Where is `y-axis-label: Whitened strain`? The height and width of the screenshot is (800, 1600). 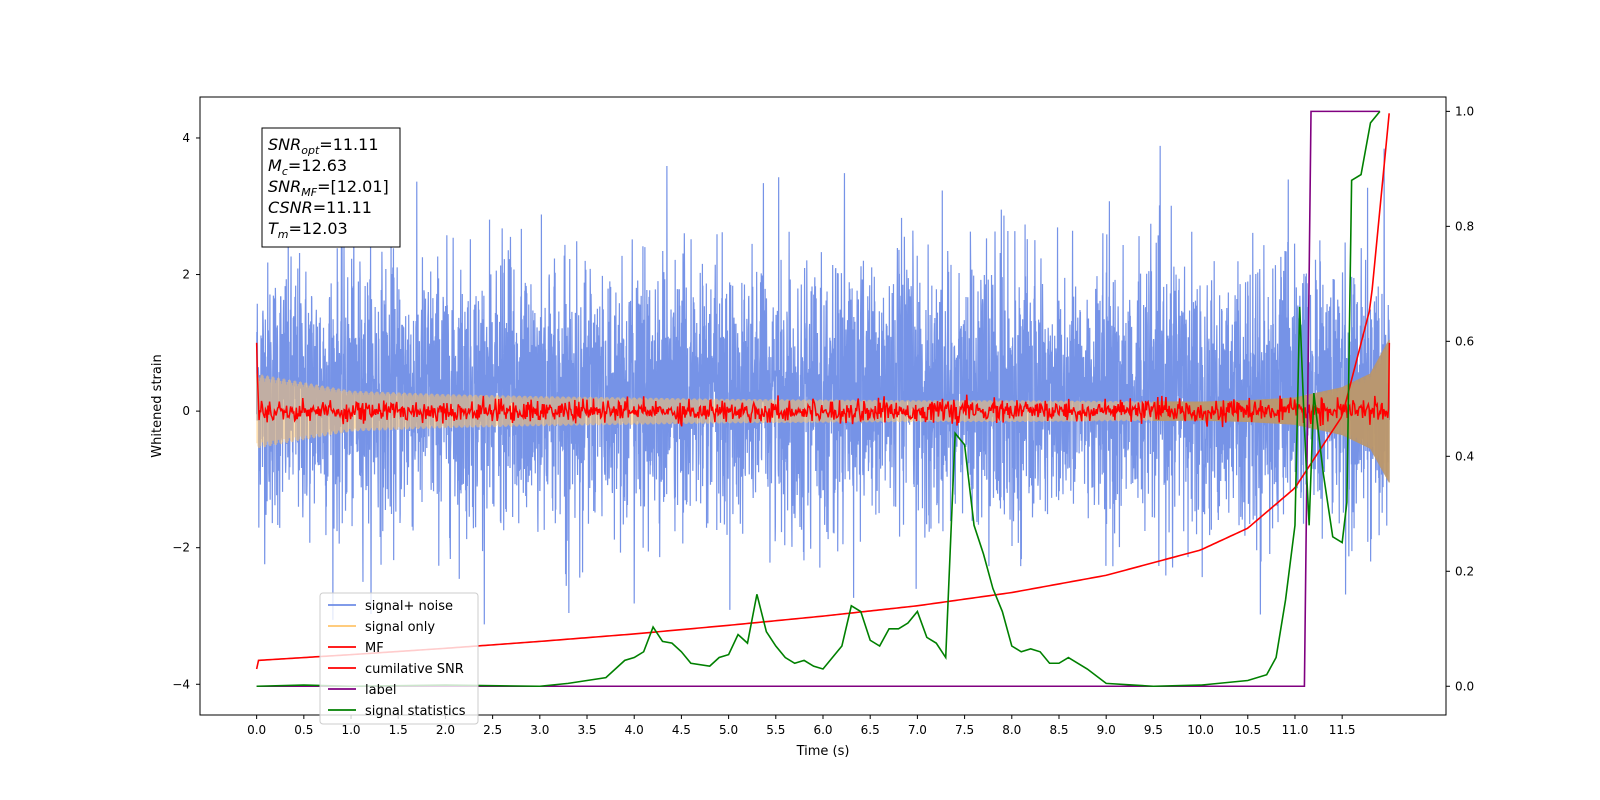 y-axis-label: Whitened strain is located at coordinates (157, 405).